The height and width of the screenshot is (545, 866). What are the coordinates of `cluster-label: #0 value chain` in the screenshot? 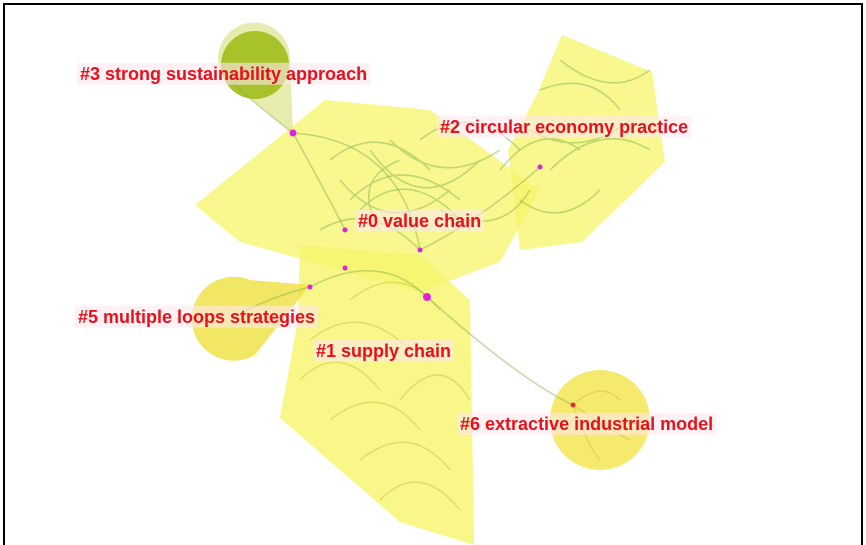 It's located at (419, 221).